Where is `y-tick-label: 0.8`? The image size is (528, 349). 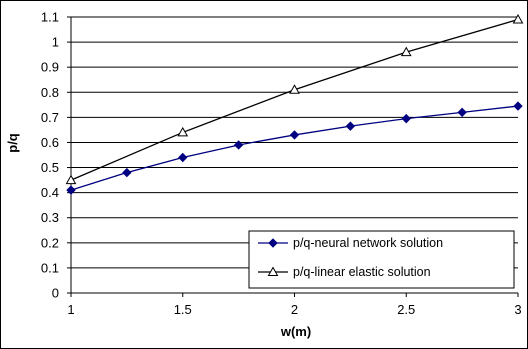 y-tick-label: 0.8 is located at coordinates (50, 92).